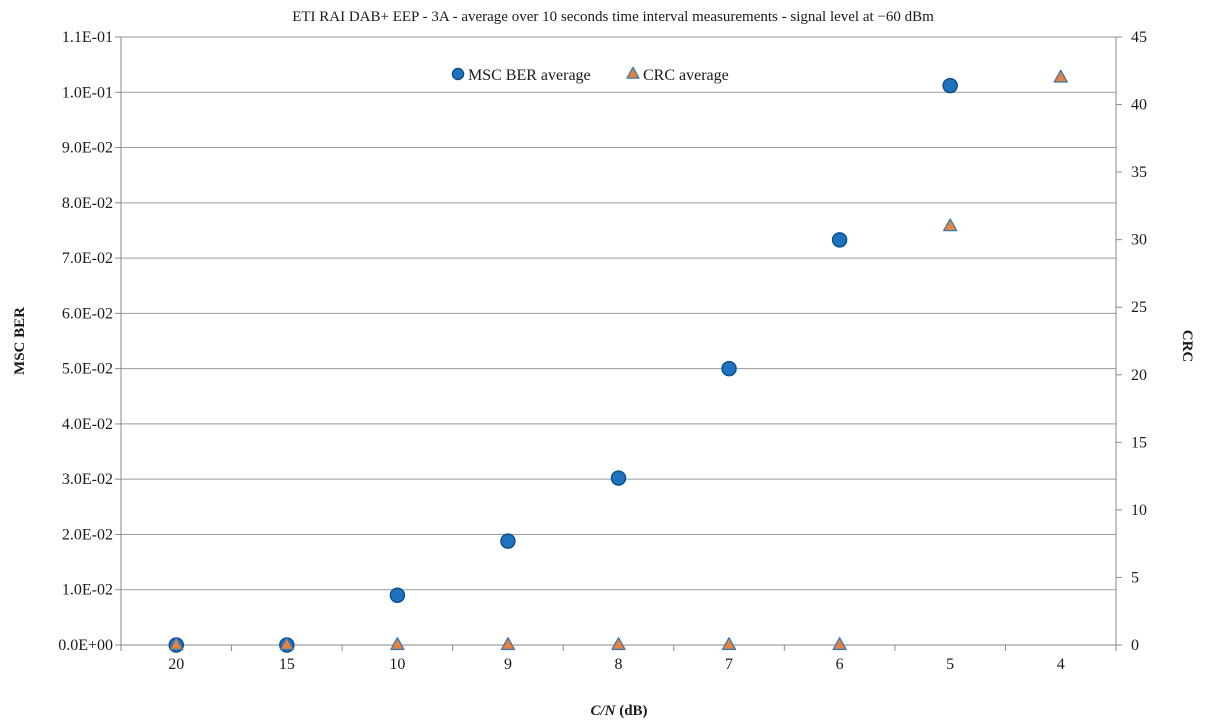 This screenshot has height=722, width=1206. I want to click on y-tick-label: 9.0E-02, so click(87, 148).